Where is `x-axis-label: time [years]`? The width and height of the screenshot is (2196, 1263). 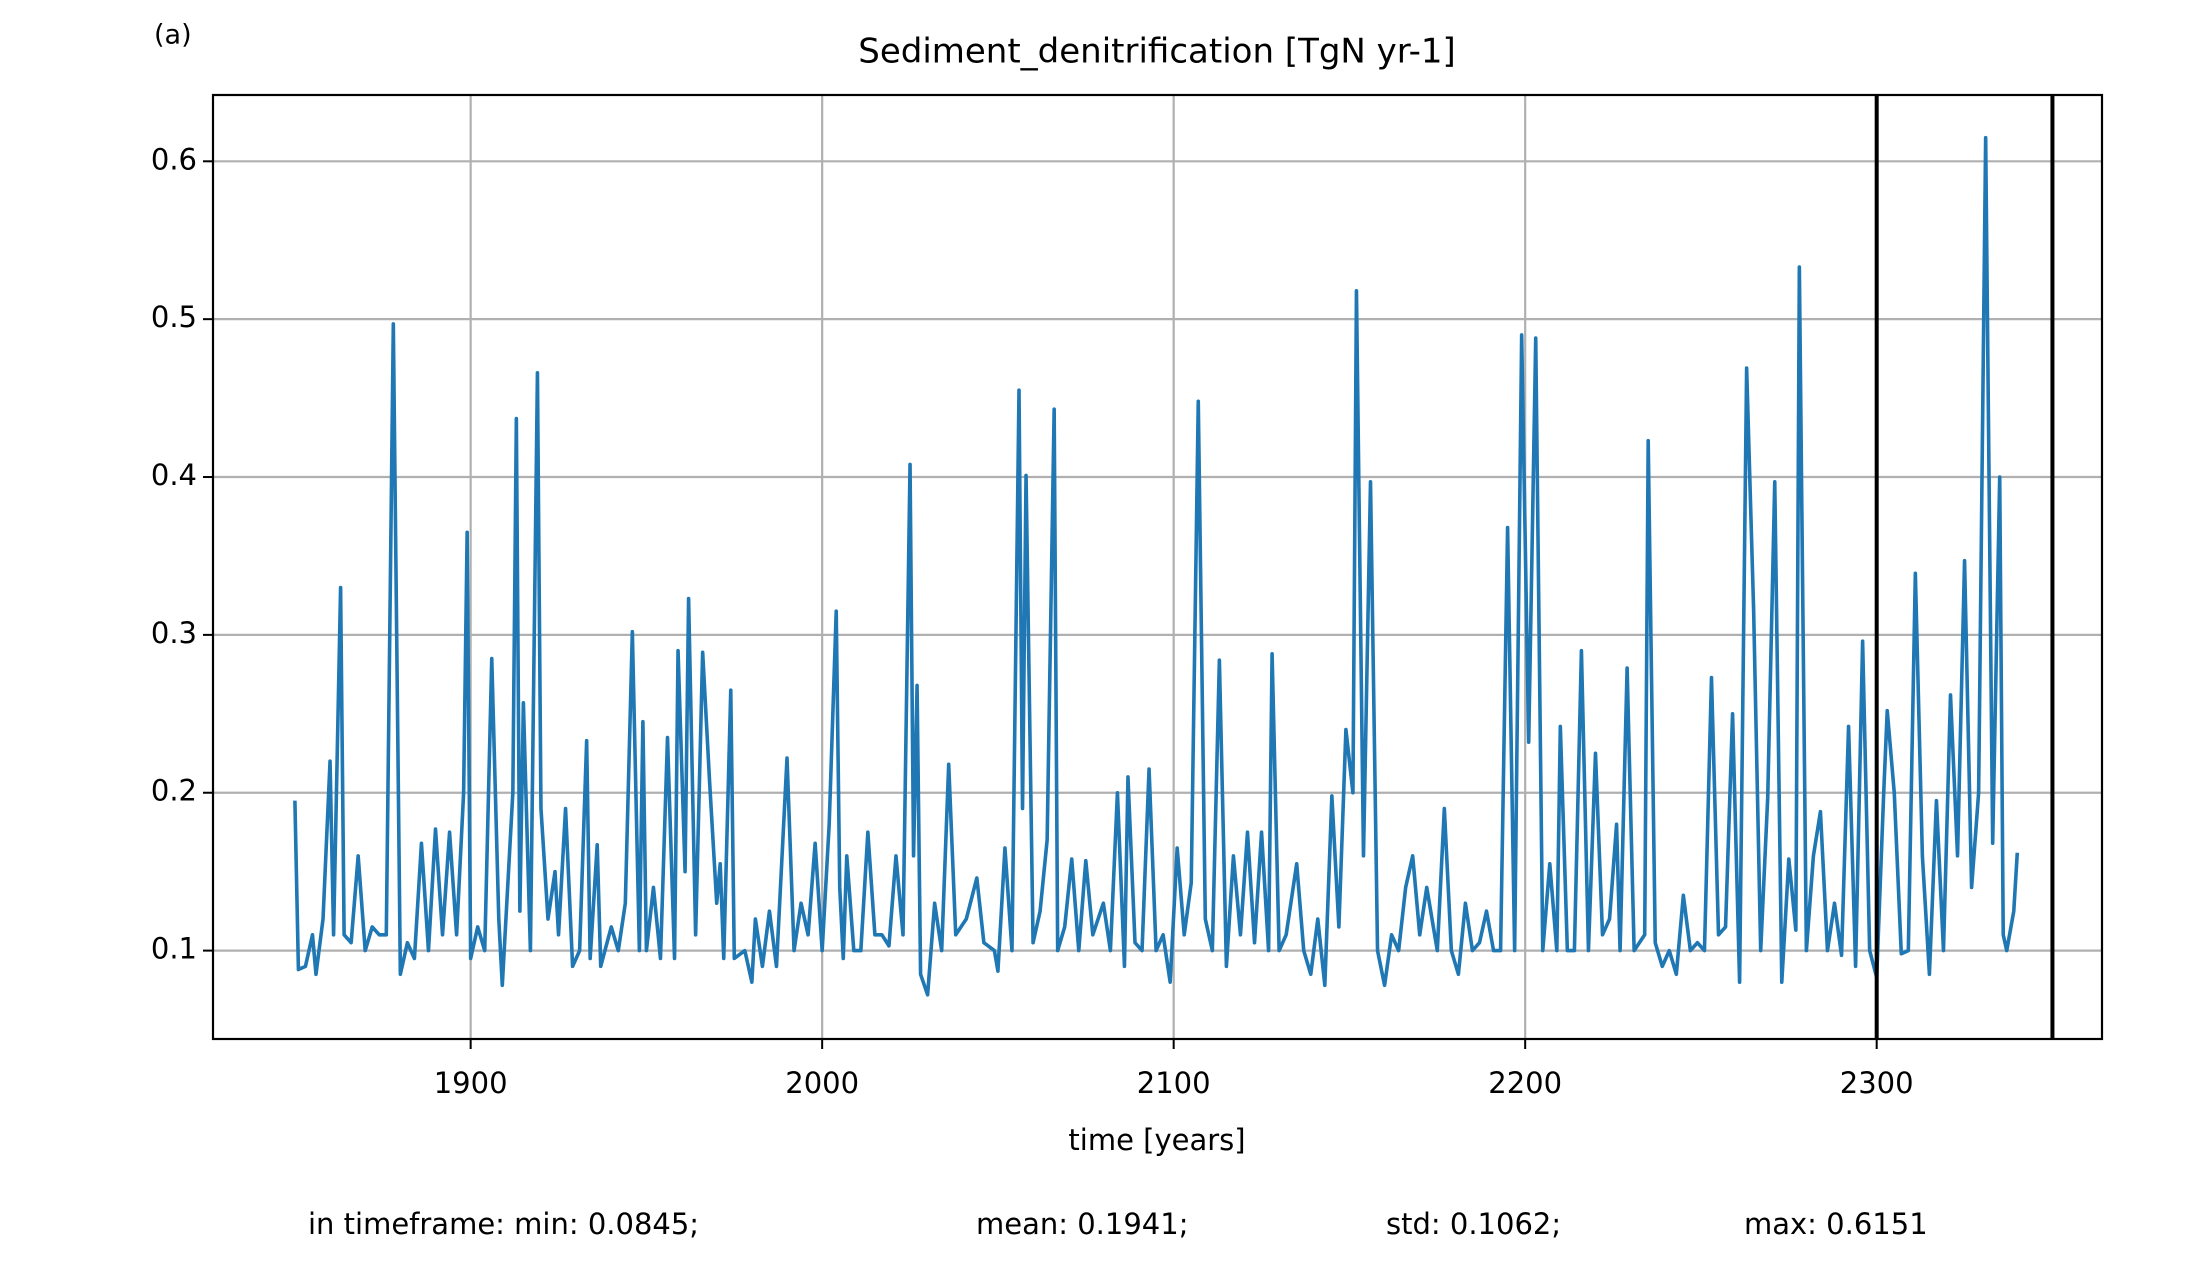 x-axis-label: time [years] is located at coordinates (1156, 1140).